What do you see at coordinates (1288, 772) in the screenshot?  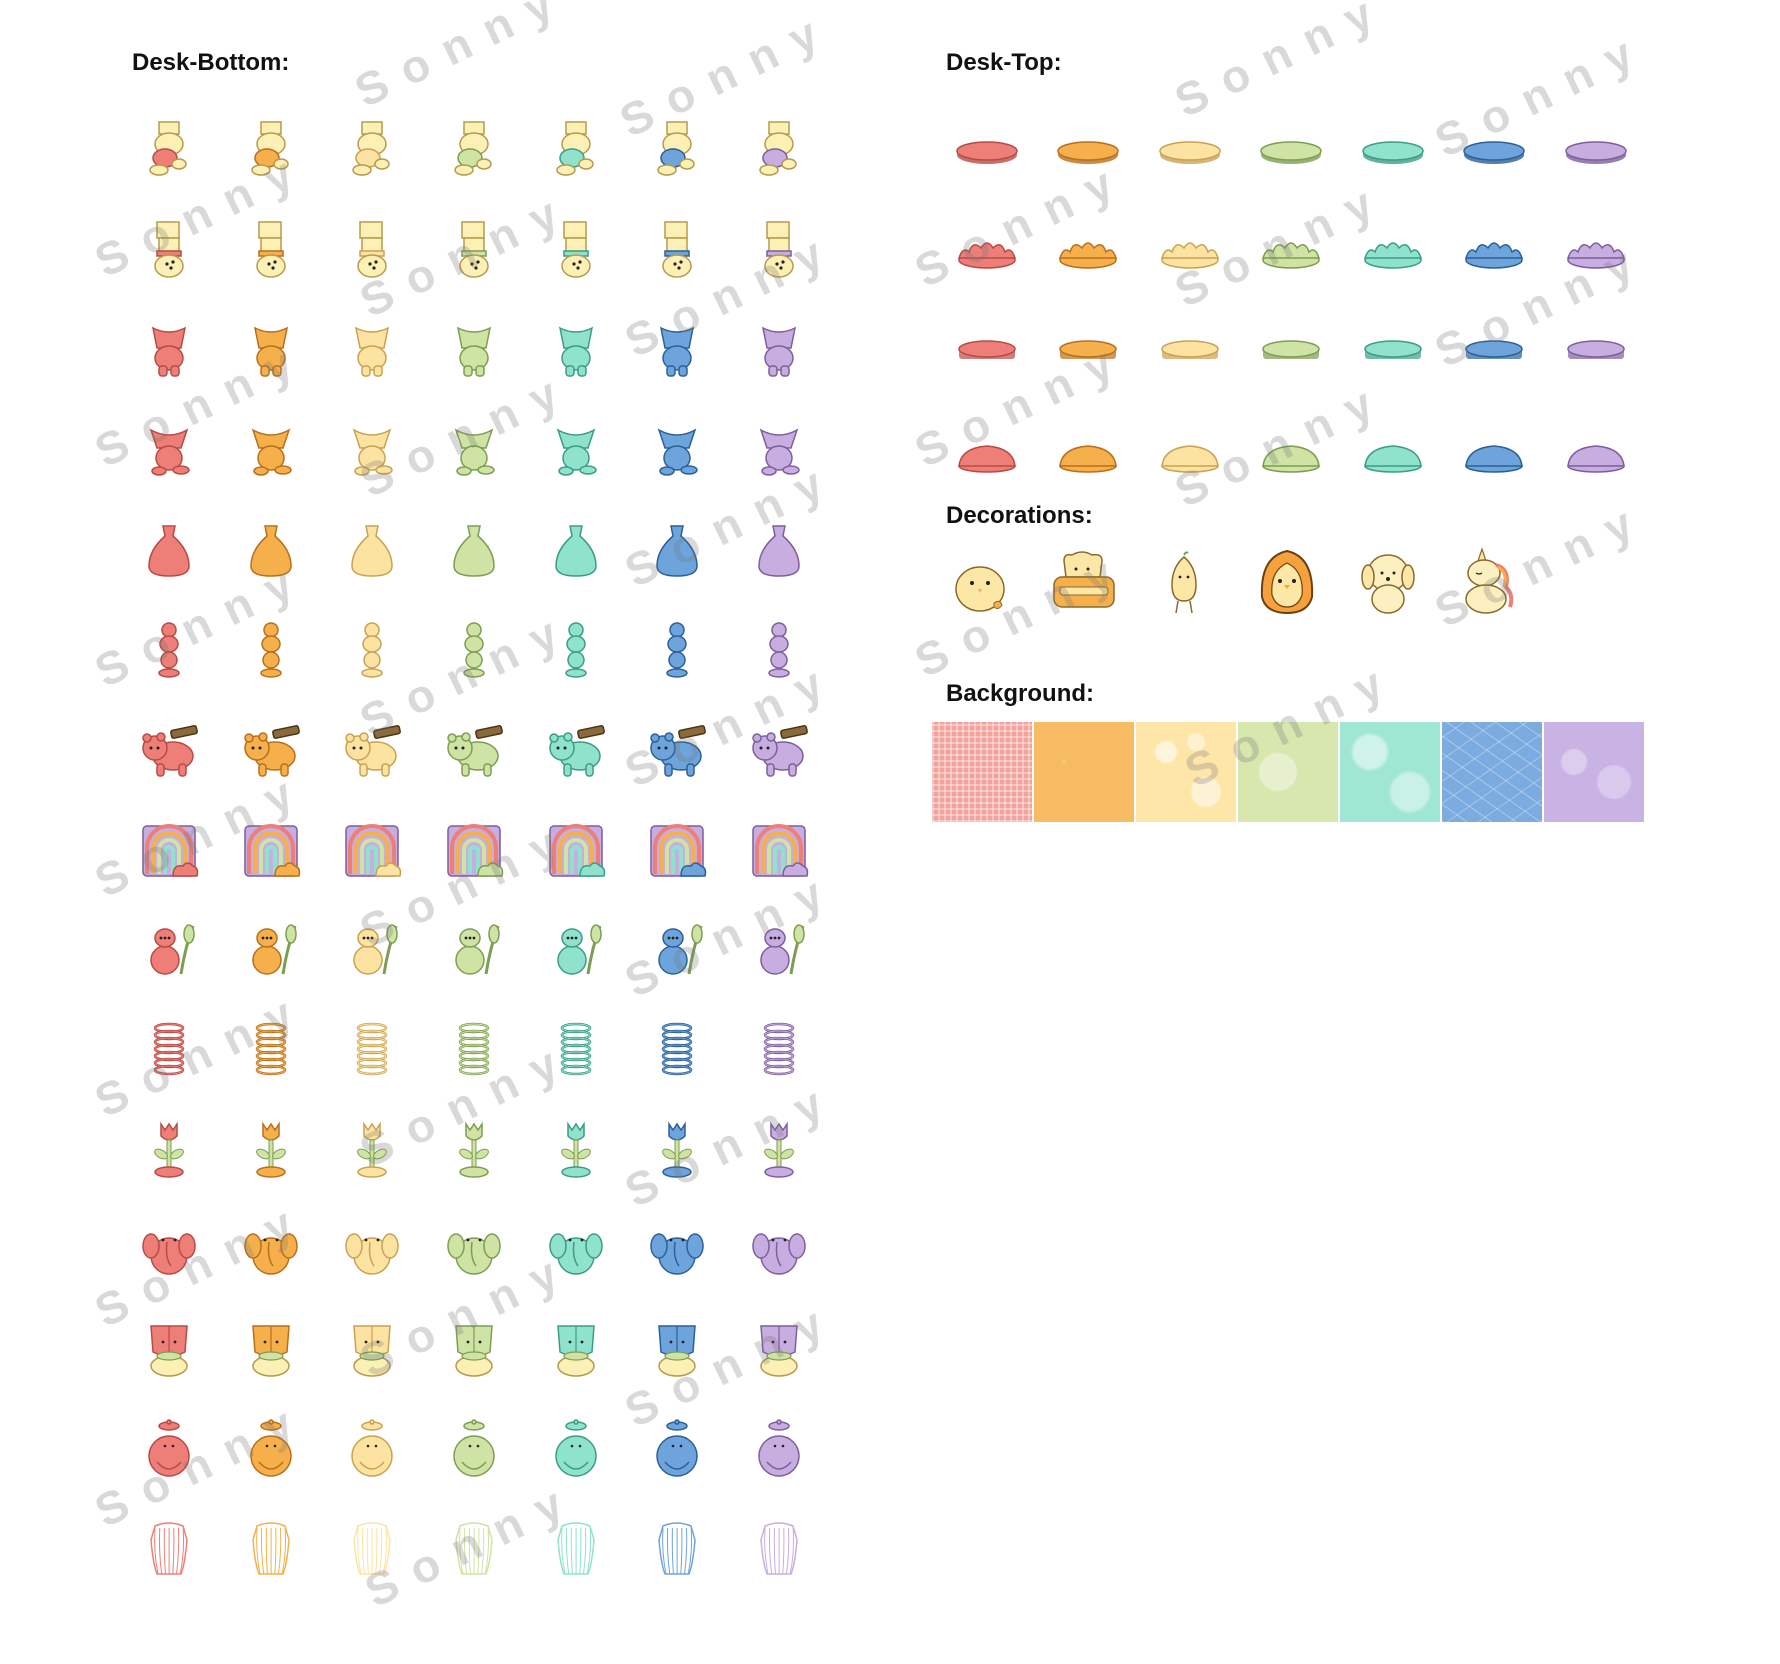 I see `background-swatch-green-lace` at bounding box center [1288, 772].